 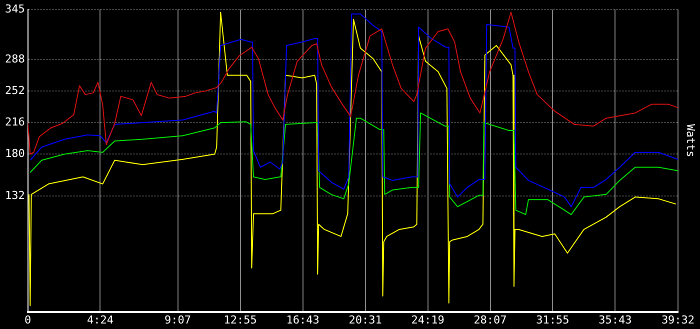 What do you see at coordinates (14, 9) in the screenshot?
I see `y-tick-label: 345` at bounding box center [14, 9].